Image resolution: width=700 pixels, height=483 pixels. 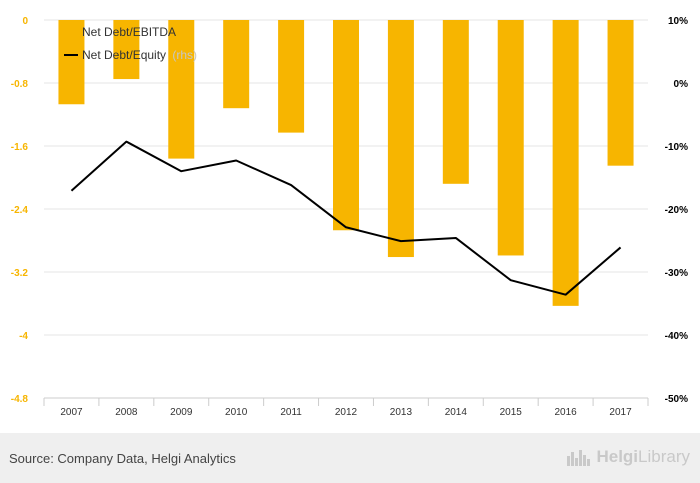 What do you see at coordinates (511, 412) in the screenshot?
I see `x-tick-label: 2015` at bounding box center [511, 412].